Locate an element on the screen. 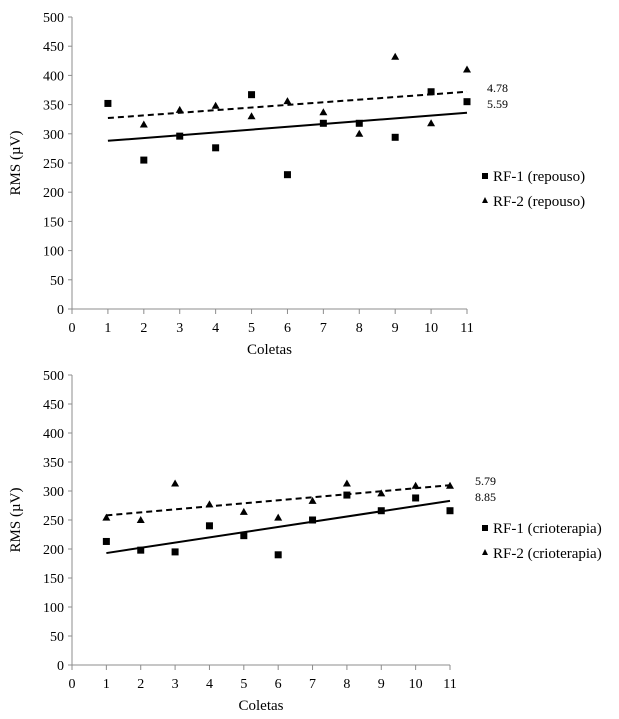  legend-label: RF-2 (repouso) is located at coordinates (539, 202).